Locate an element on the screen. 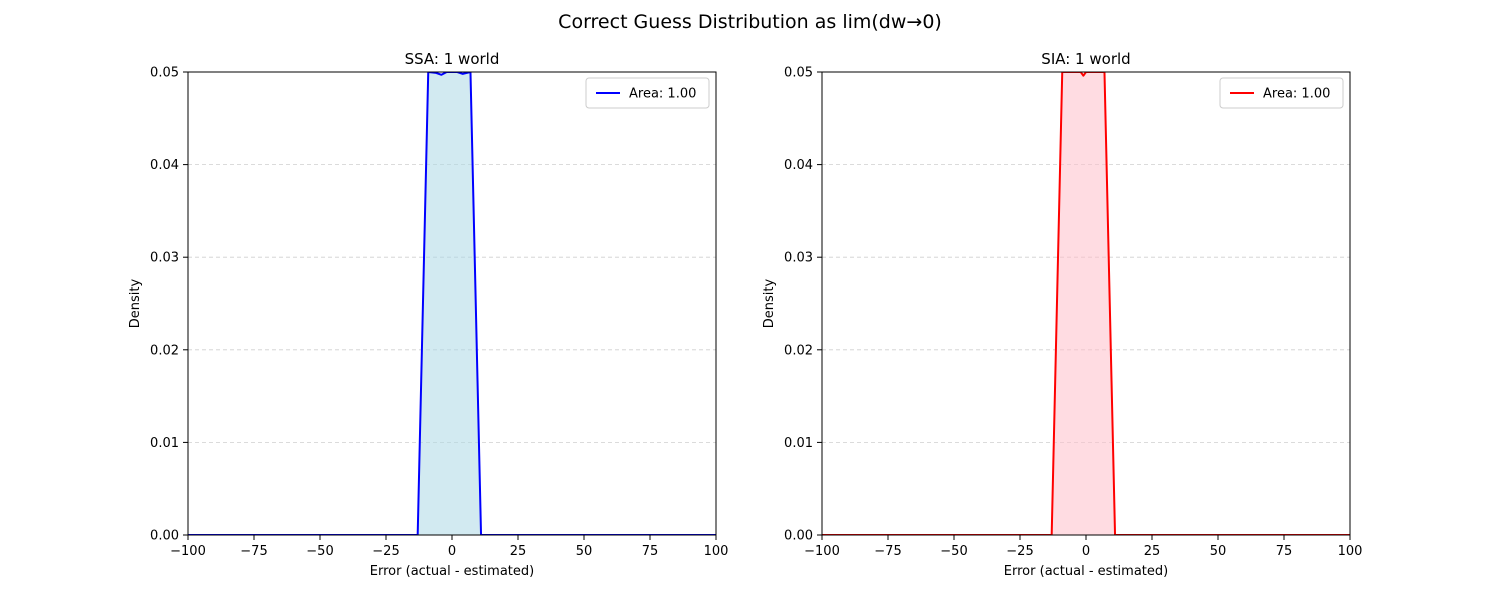 This screenshot has width=1500, height=600. sia-x-tick-label: 75 is located at coordinates (1284, 551).